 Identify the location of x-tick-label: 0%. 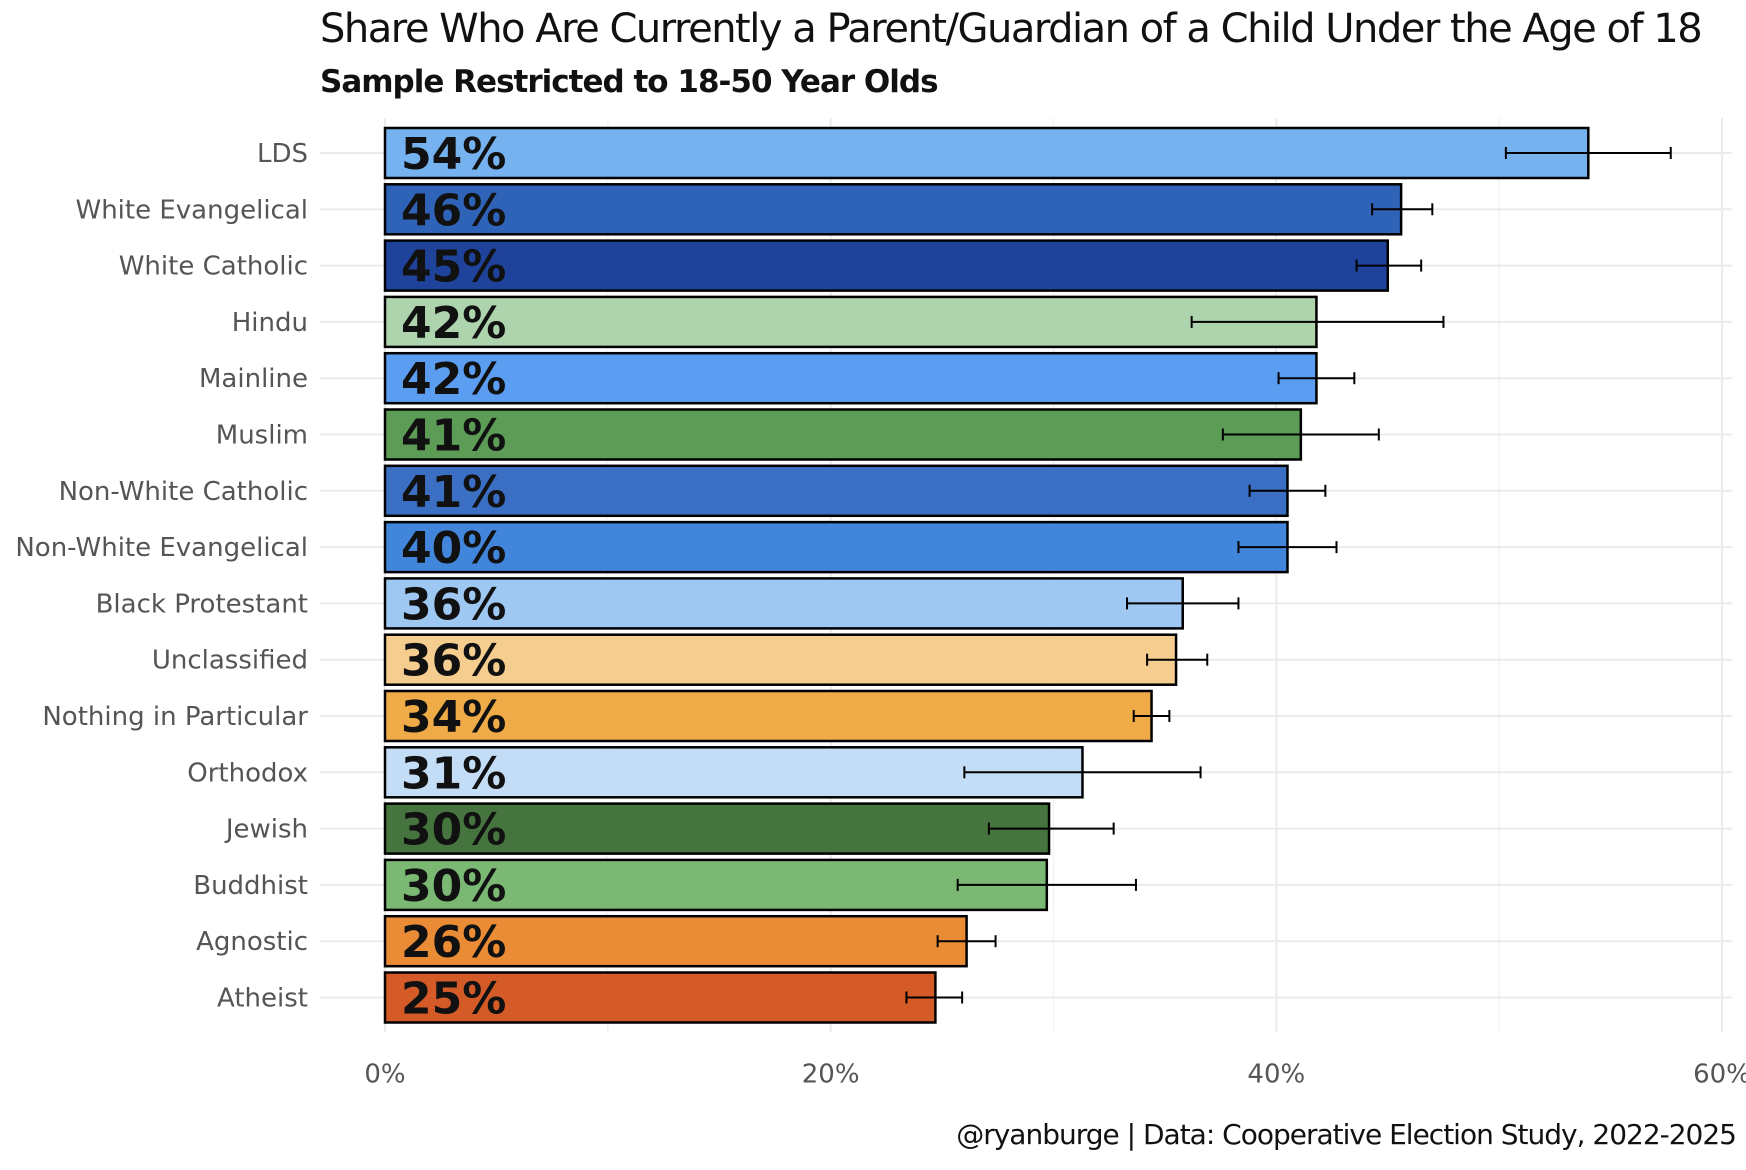
(384, 1075).